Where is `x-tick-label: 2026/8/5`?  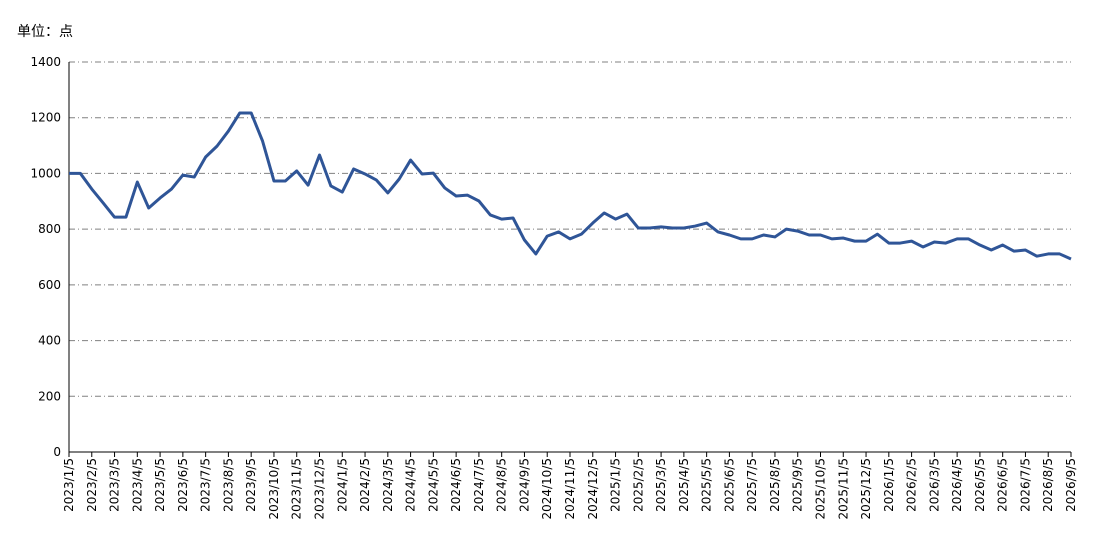 x-tick-label: 2026/8/5 is located at coordinates (1048, 485).